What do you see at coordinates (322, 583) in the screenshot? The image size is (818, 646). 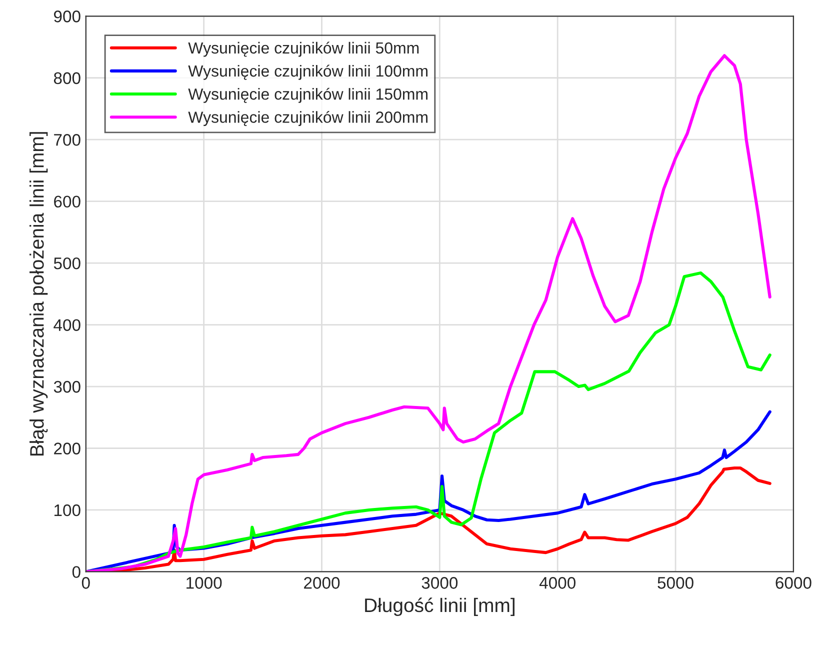 I see `x-tick-label: 2000` at bounding box center [322, 583].